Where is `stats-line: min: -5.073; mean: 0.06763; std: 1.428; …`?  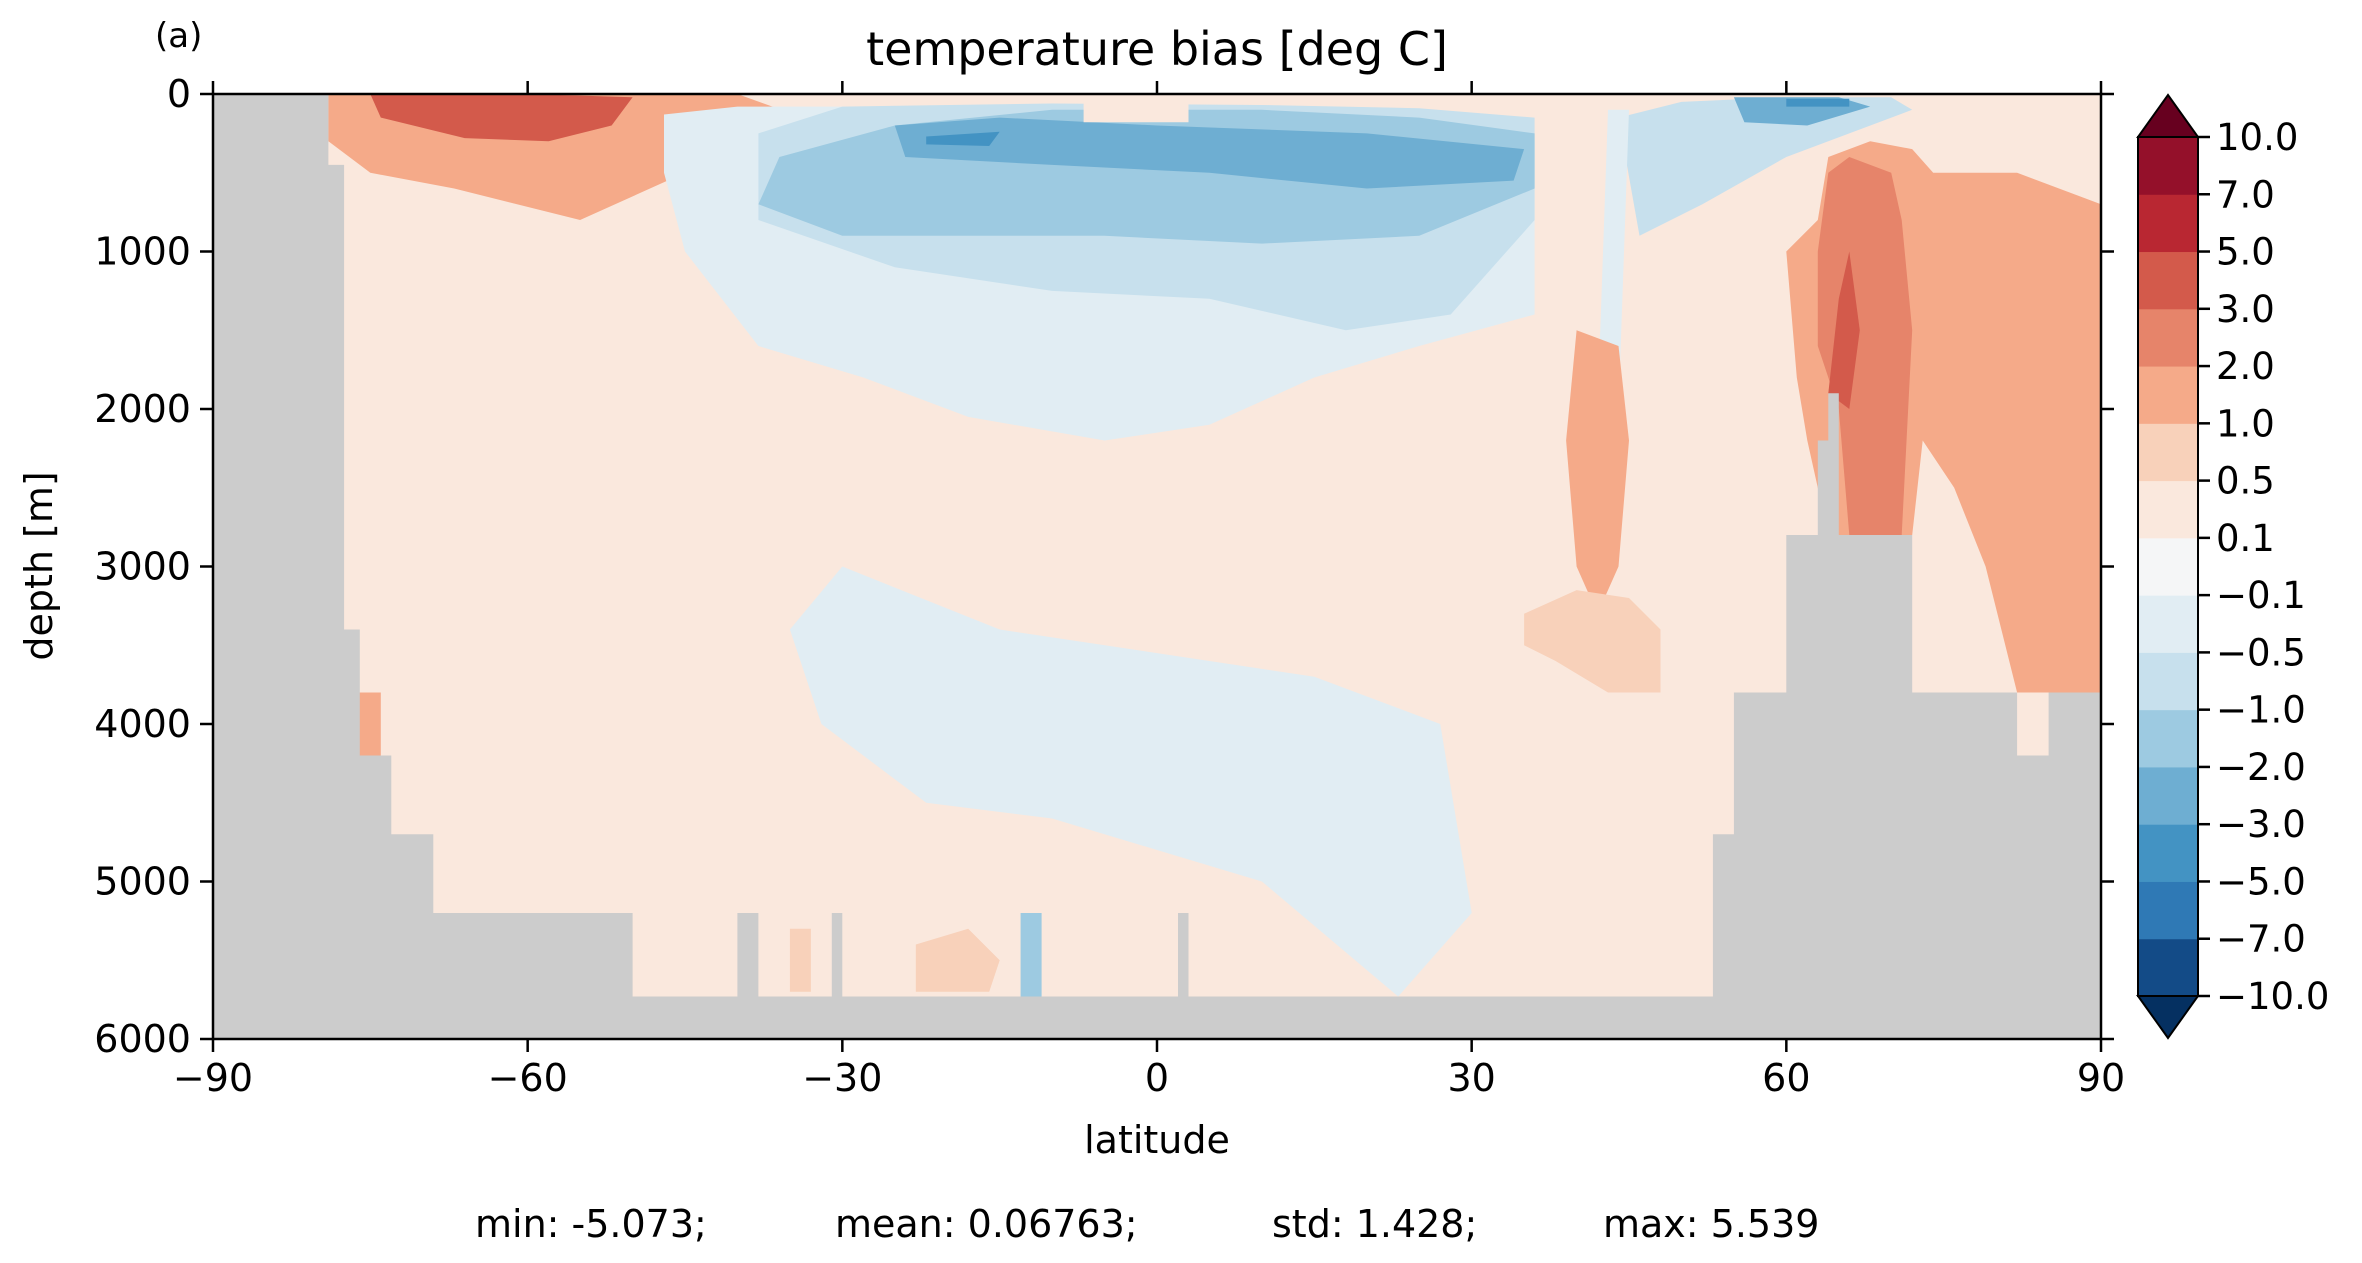 stats-line: min: -5.073; mean: 0.06763; std: 1.428; … is located at coordinates (1147, 1224).